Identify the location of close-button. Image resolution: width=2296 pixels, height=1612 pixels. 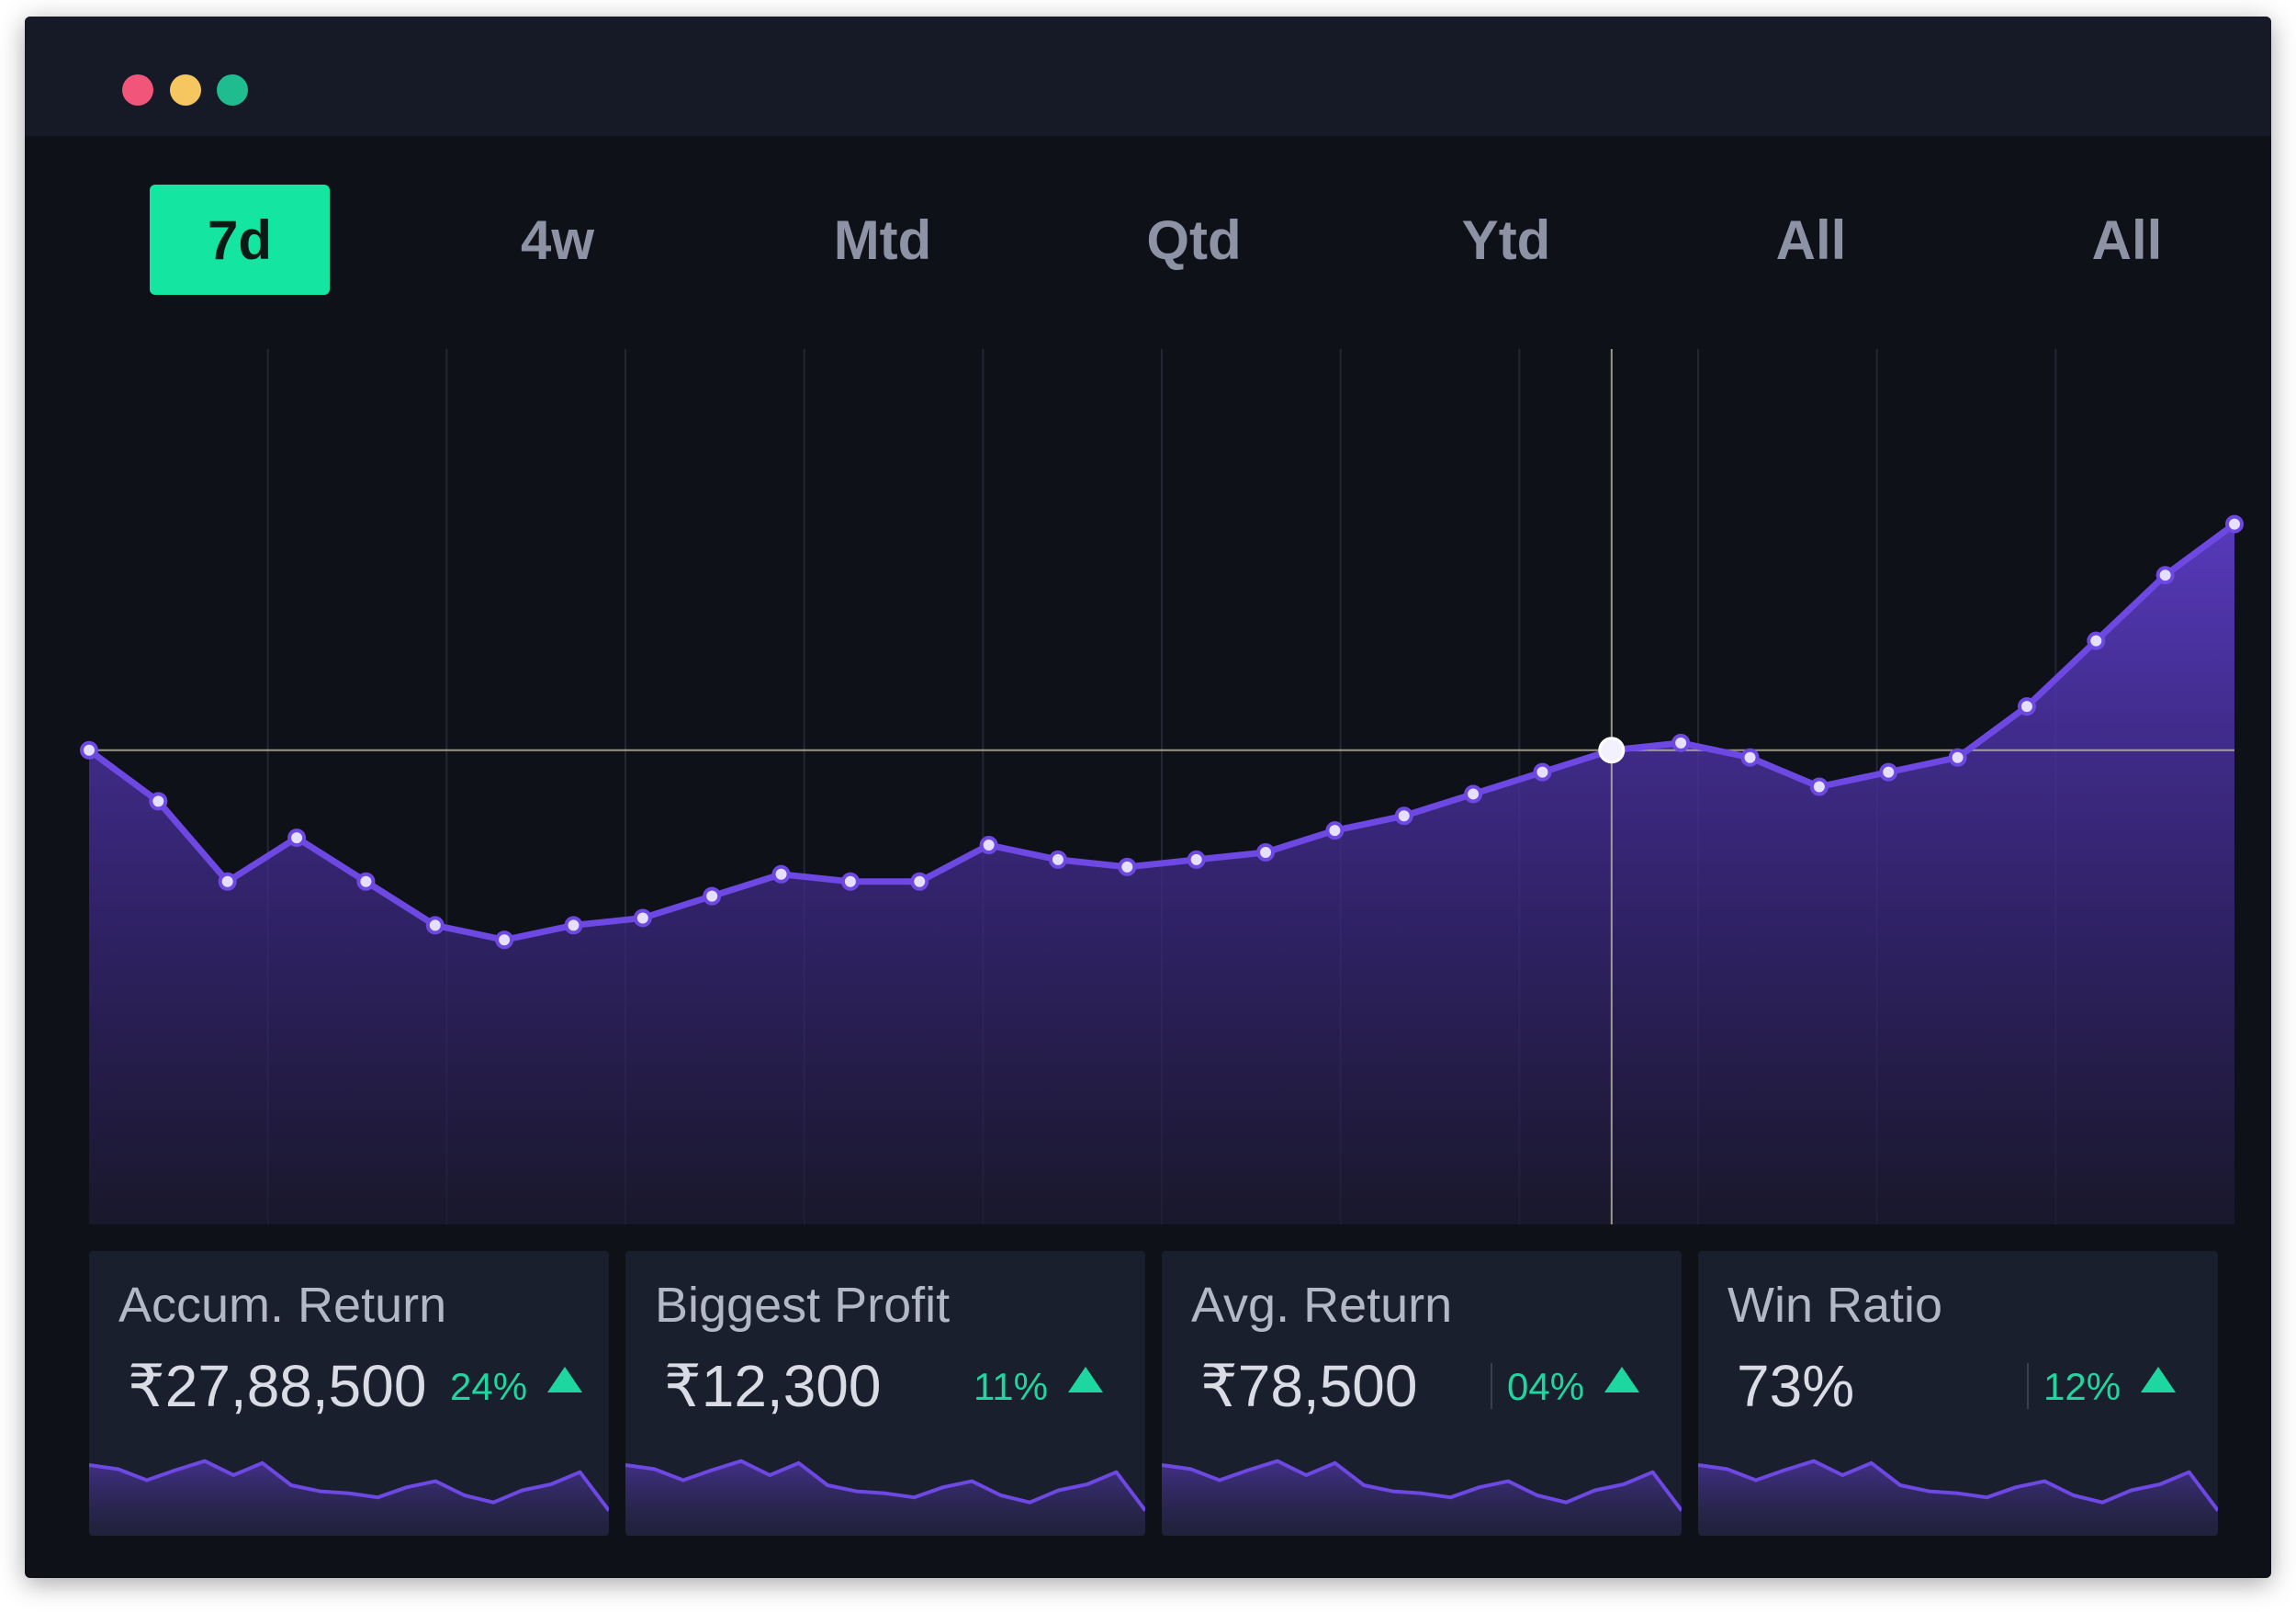
(138, 90).